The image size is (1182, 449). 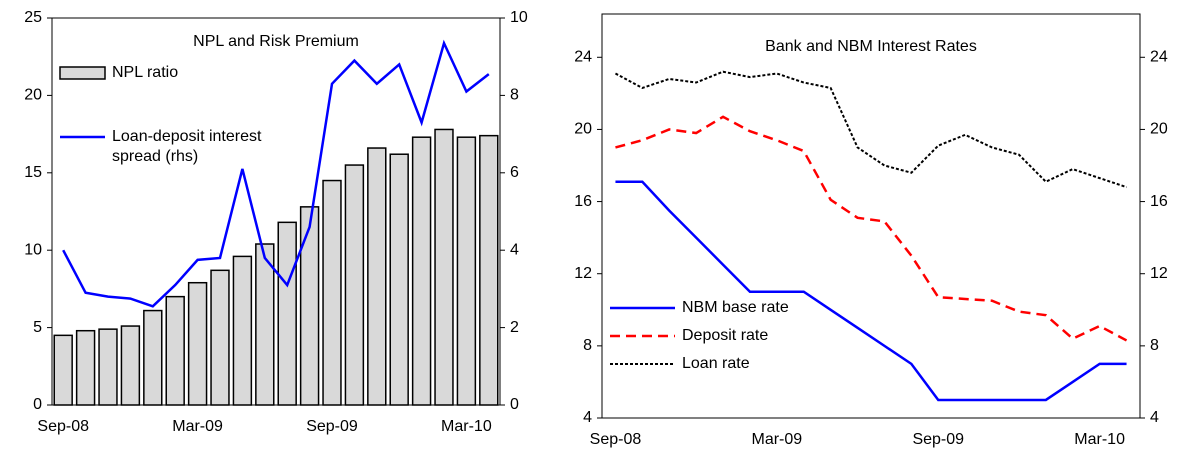 I want to click on y2-tick-label: 20, so click(x=1159, y=129).